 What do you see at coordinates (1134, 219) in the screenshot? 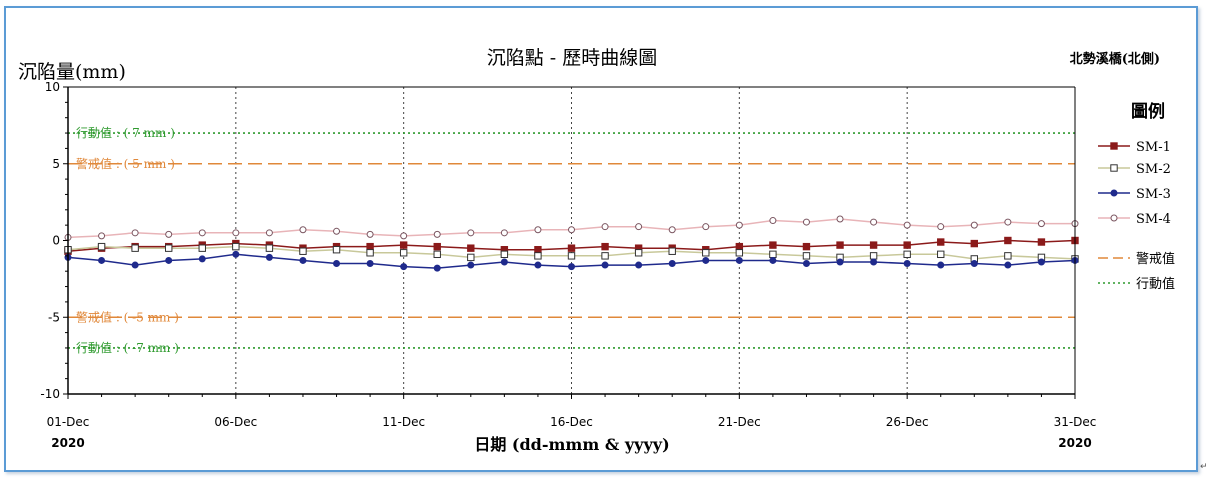
I see `legend-item: SM-4` at bounding box center [1134, 219].